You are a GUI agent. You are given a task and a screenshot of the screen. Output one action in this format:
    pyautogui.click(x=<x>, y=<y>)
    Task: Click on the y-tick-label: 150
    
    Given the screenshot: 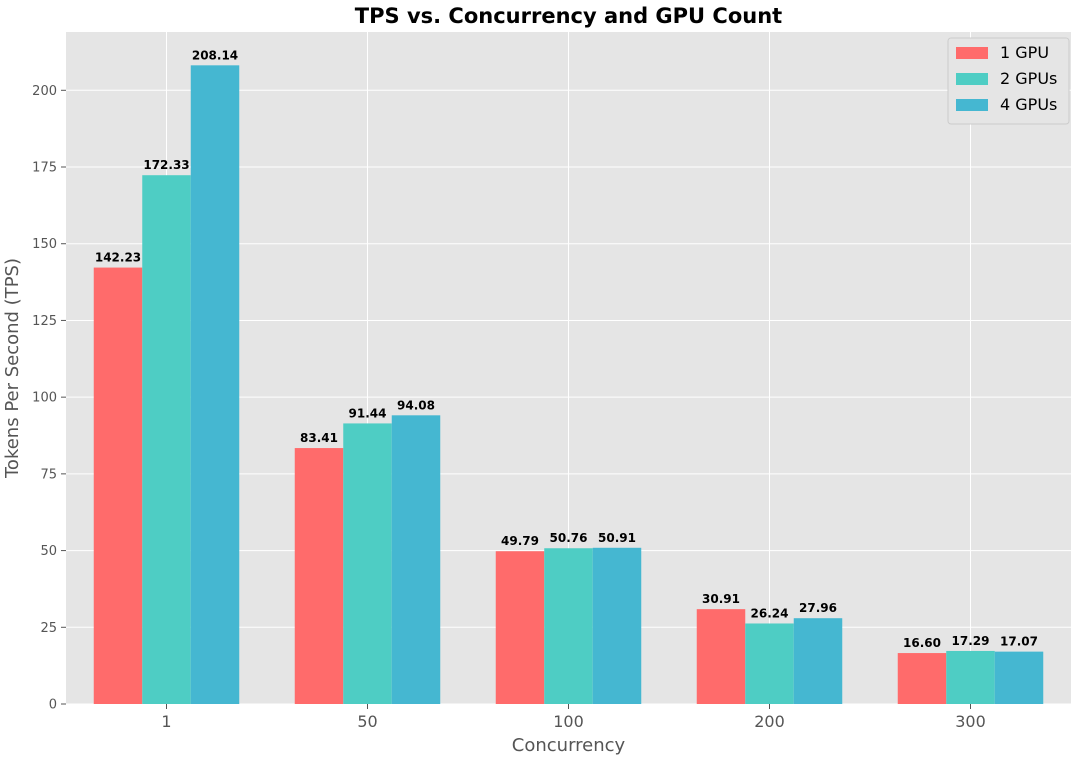 What is the action you would take?
    pyautogui.click(x=44, y=244)
    